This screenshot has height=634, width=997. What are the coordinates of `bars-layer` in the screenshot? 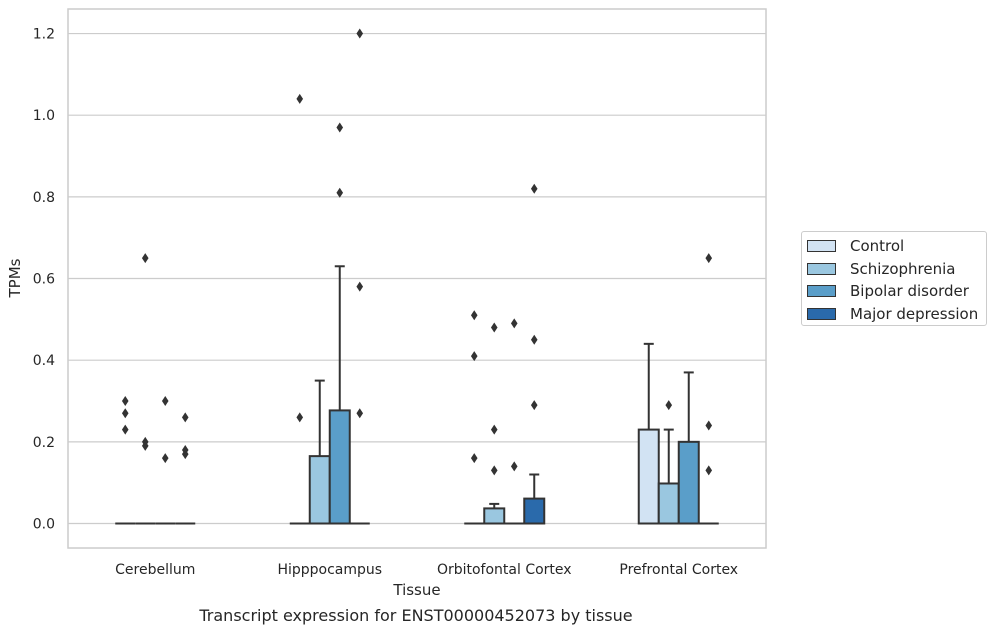 It's located at (417, 467).